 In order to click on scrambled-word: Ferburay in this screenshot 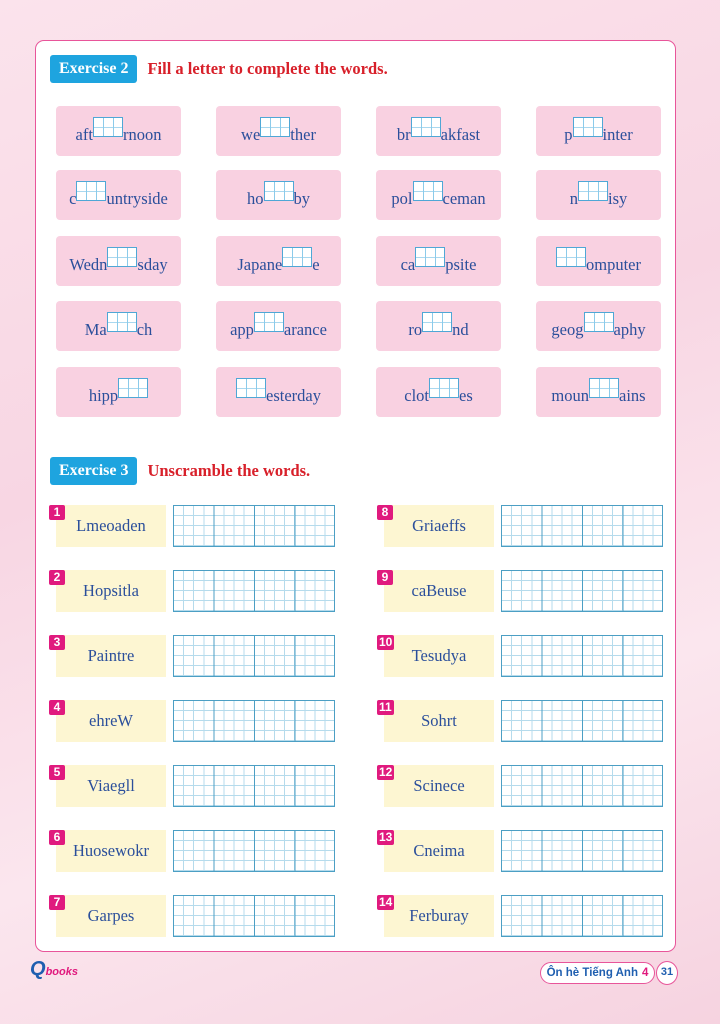, I will do `click(439, 916)`.